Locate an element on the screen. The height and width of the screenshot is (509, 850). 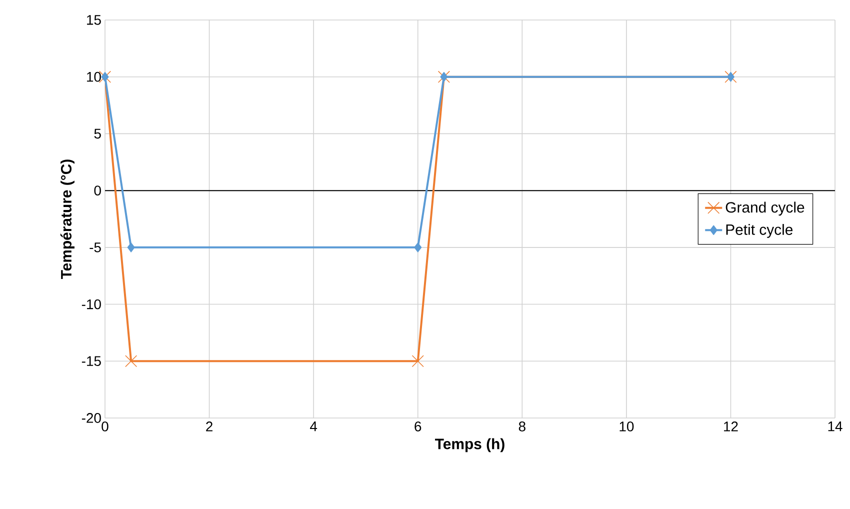
x-tick-label: 12 is located at coordinates (731, 427).